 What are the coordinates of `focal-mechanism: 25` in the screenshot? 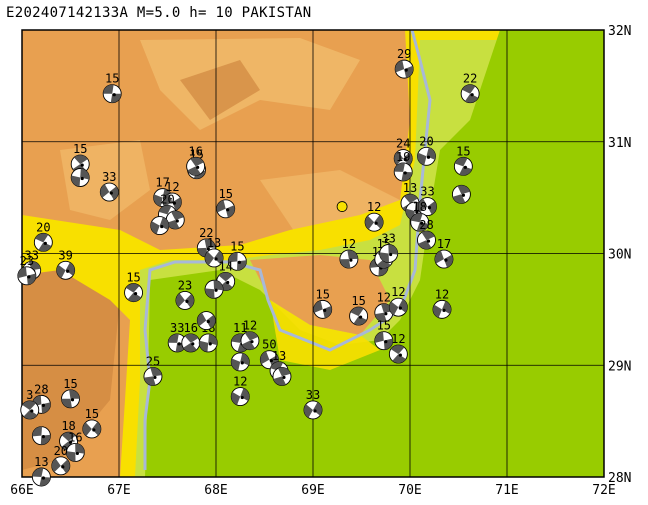 It's located at (153, 370).